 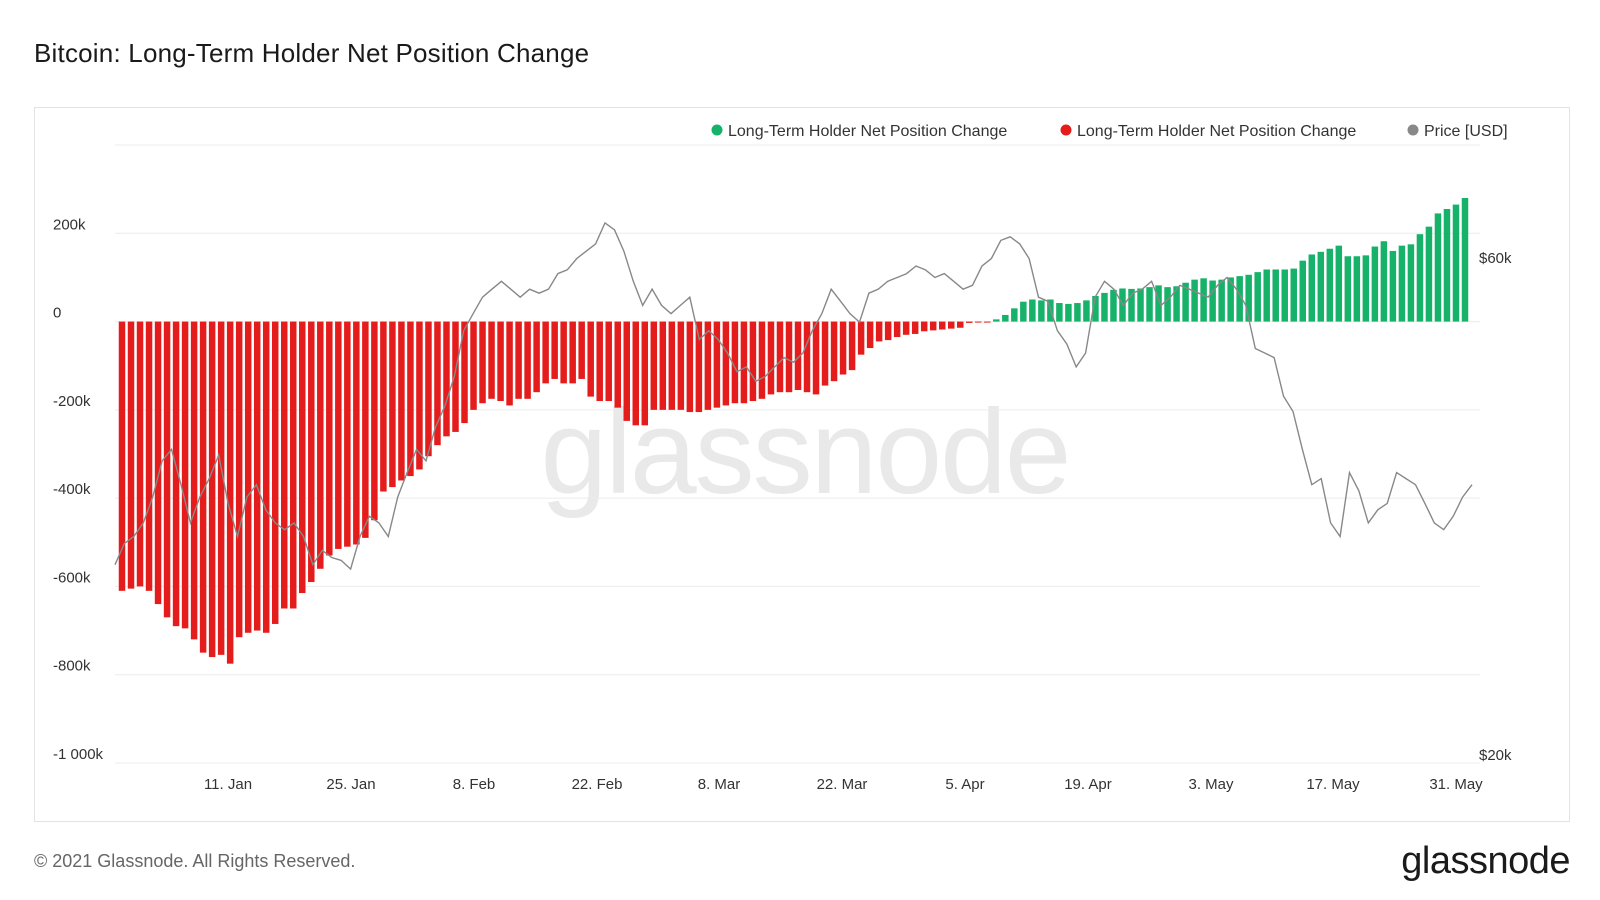 I want to click on x-tick-label: 19. Apr, so click(x=1088, y=784).